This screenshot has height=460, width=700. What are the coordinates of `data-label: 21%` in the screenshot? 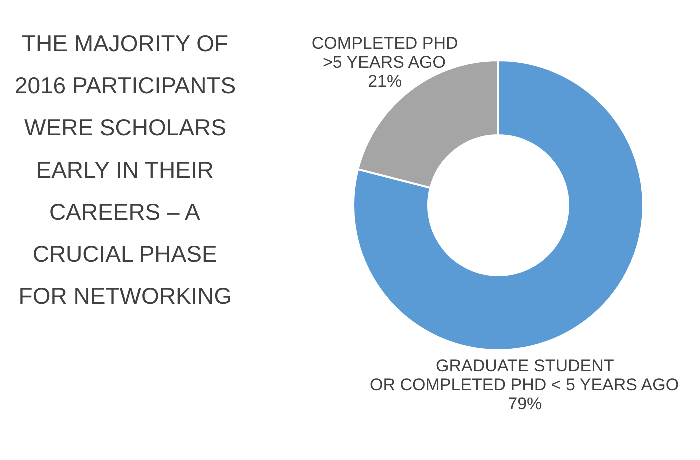 It's located at (385, 81).